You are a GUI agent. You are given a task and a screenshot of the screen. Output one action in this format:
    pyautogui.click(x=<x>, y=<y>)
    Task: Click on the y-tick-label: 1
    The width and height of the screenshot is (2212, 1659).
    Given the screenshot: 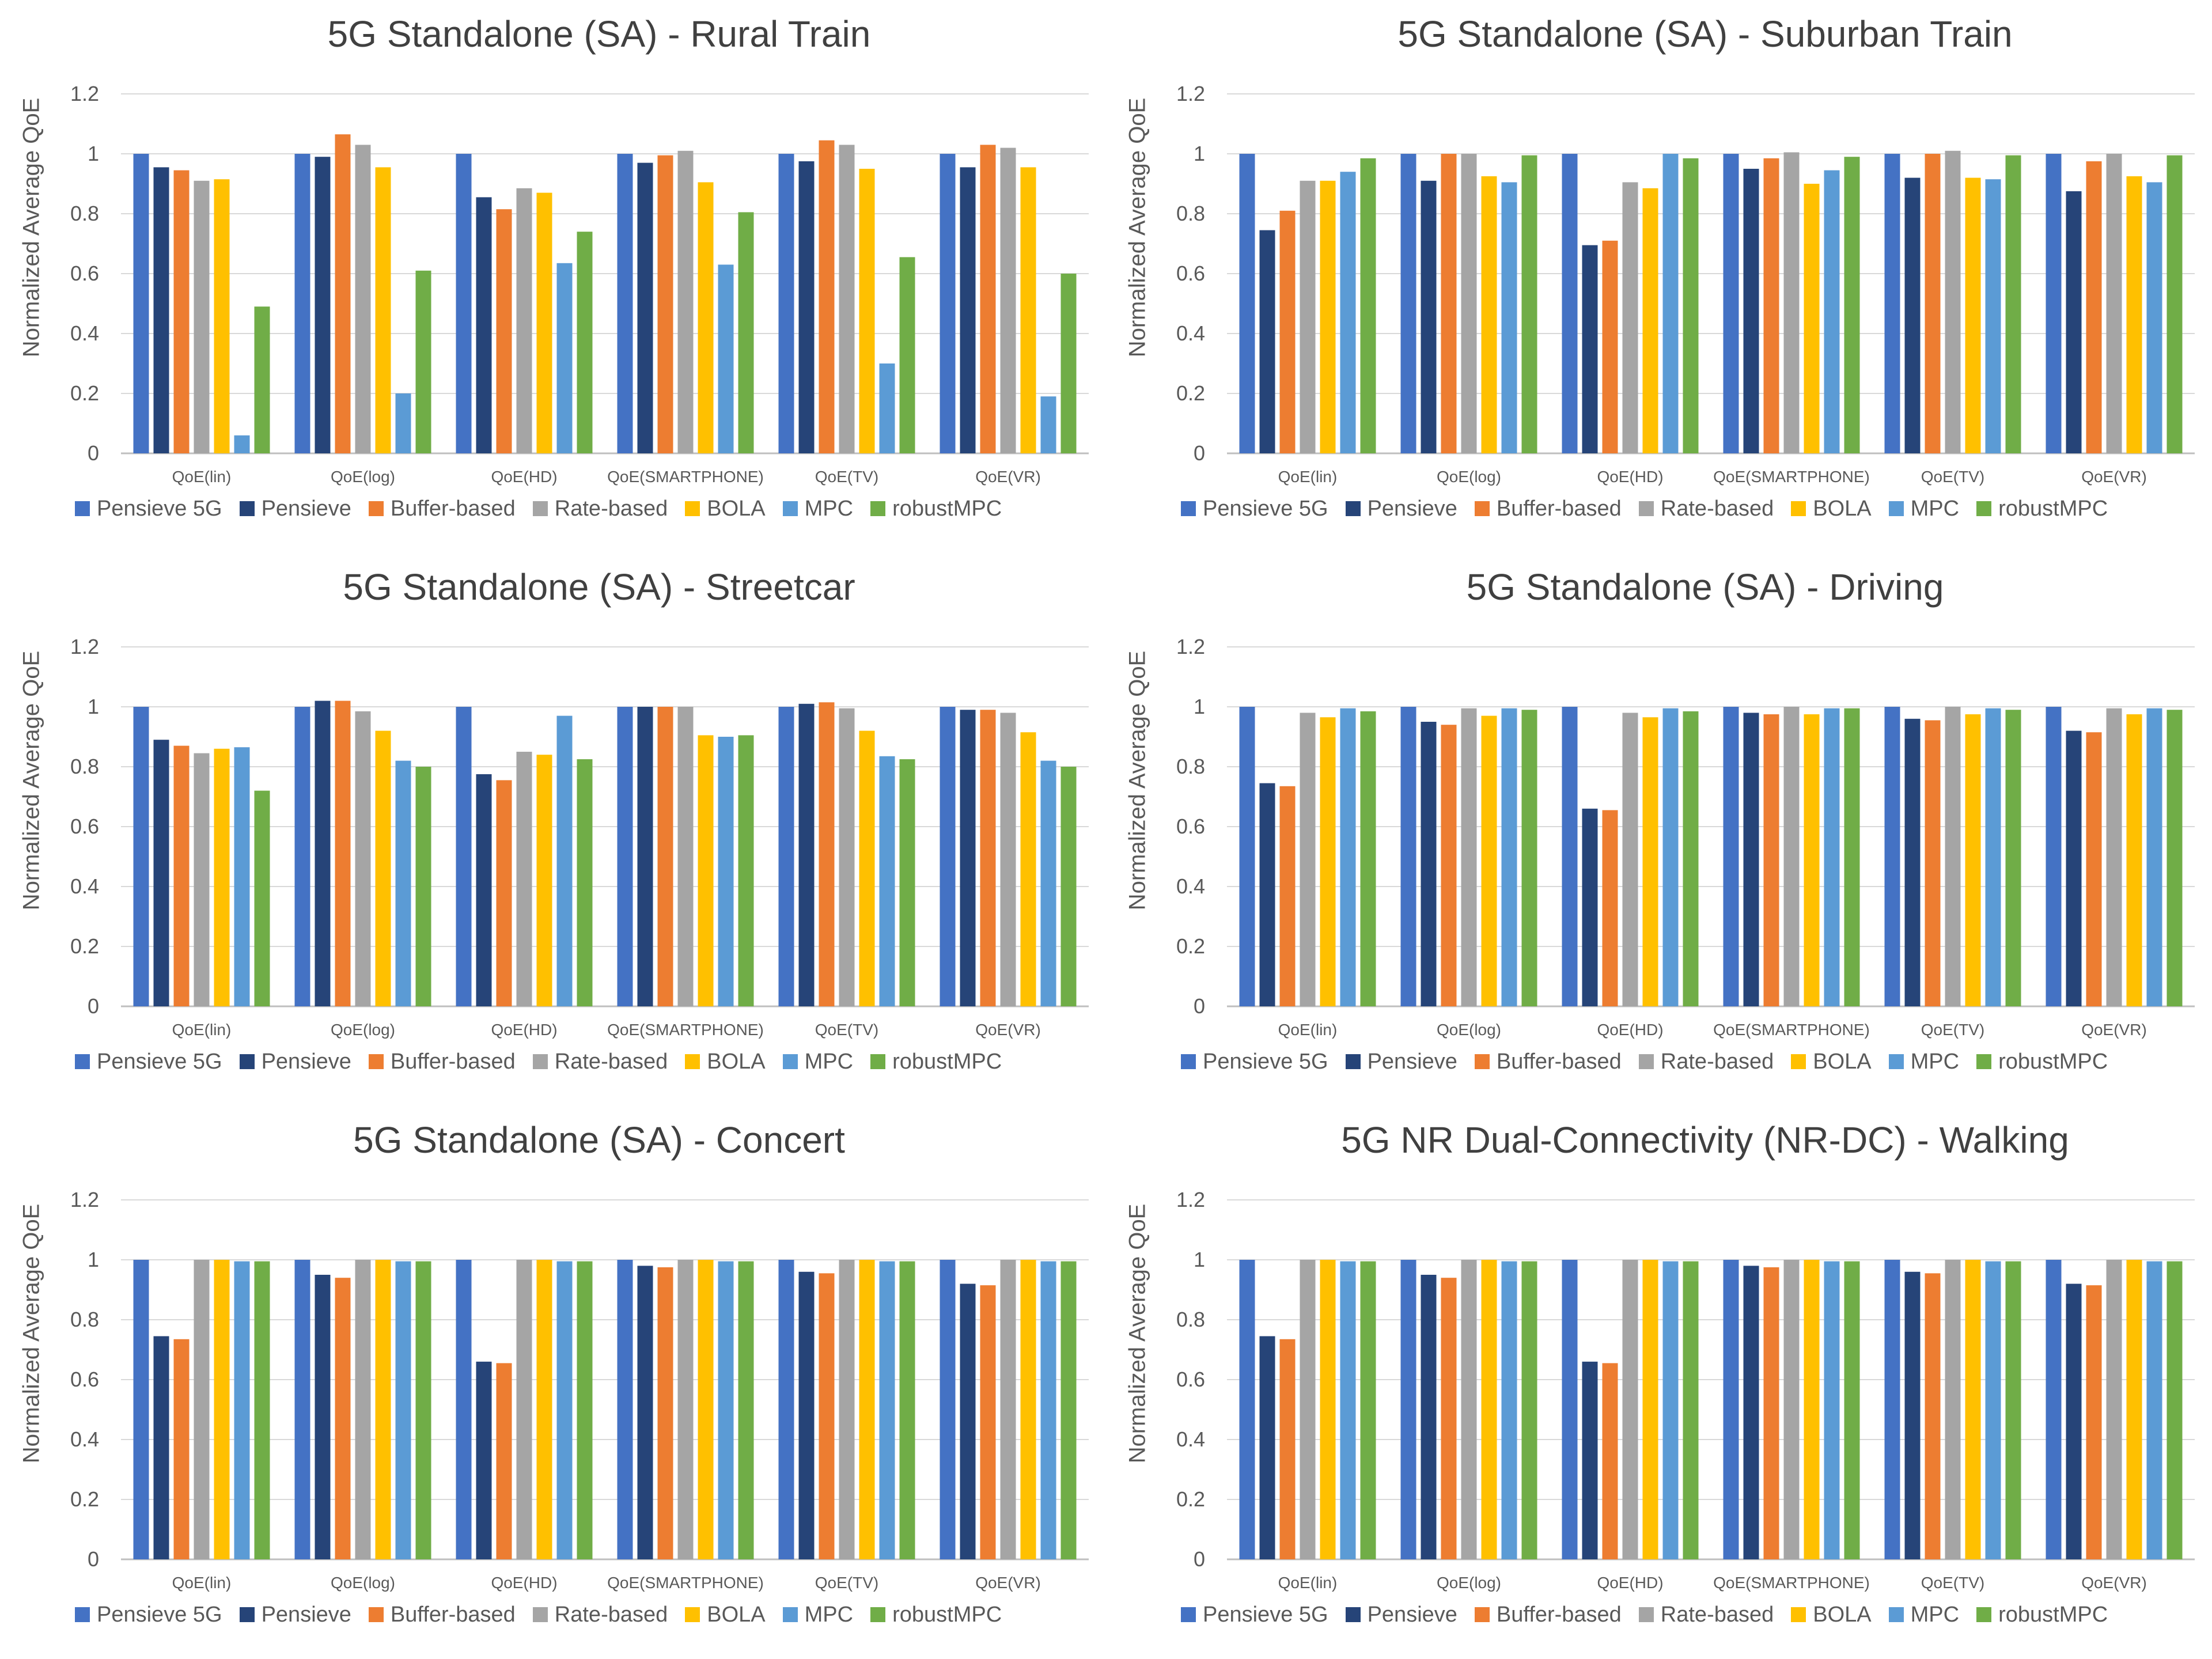 What is the action you would take?
    pyautogui.click(x=93, y=706)
    